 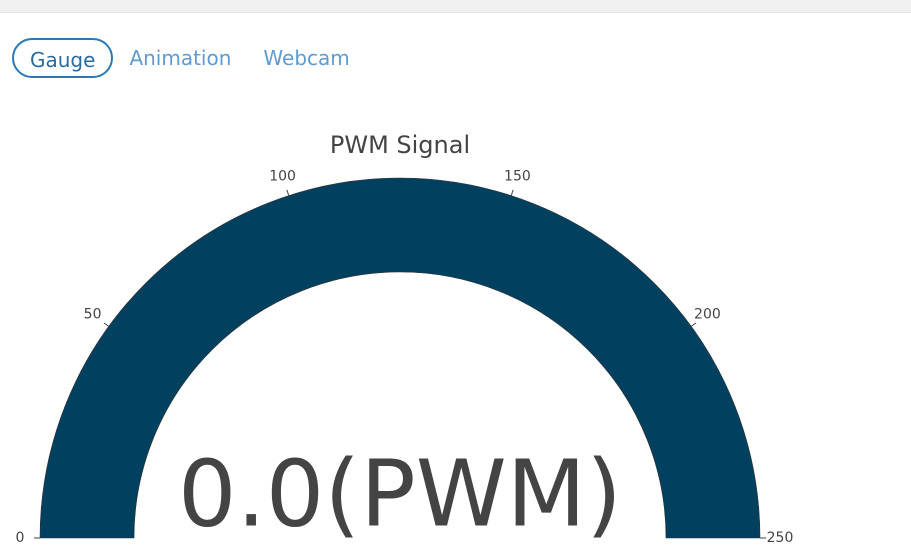 I want to click on tab: Gauge, so click(x=63, y=58).